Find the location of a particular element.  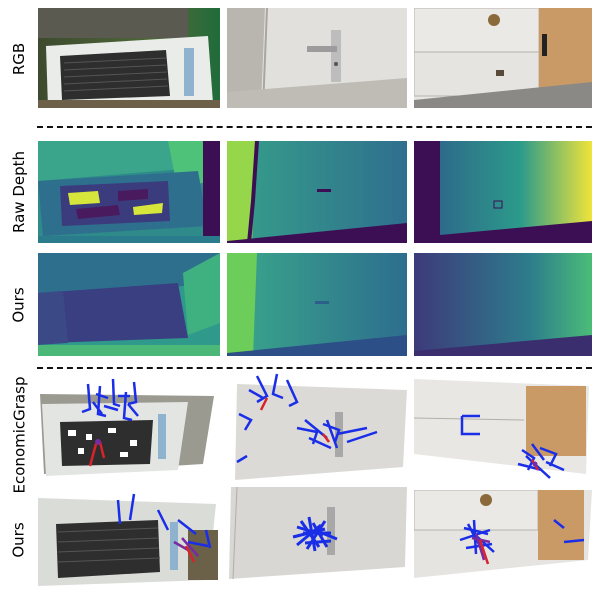

row-label-rgb: RGB is located at coordinates (19, 59).